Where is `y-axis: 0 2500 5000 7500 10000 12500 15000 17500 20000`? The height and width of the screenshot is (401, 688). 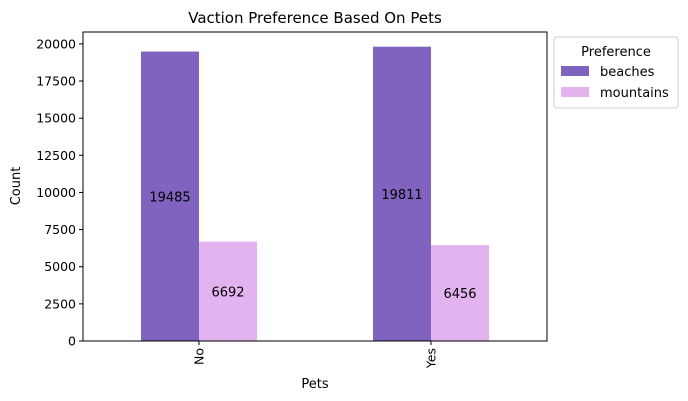 y-axis: 0 2500 5000 7500 10000 12500 15000 17500 20000 is located at coordinates (59, 192).